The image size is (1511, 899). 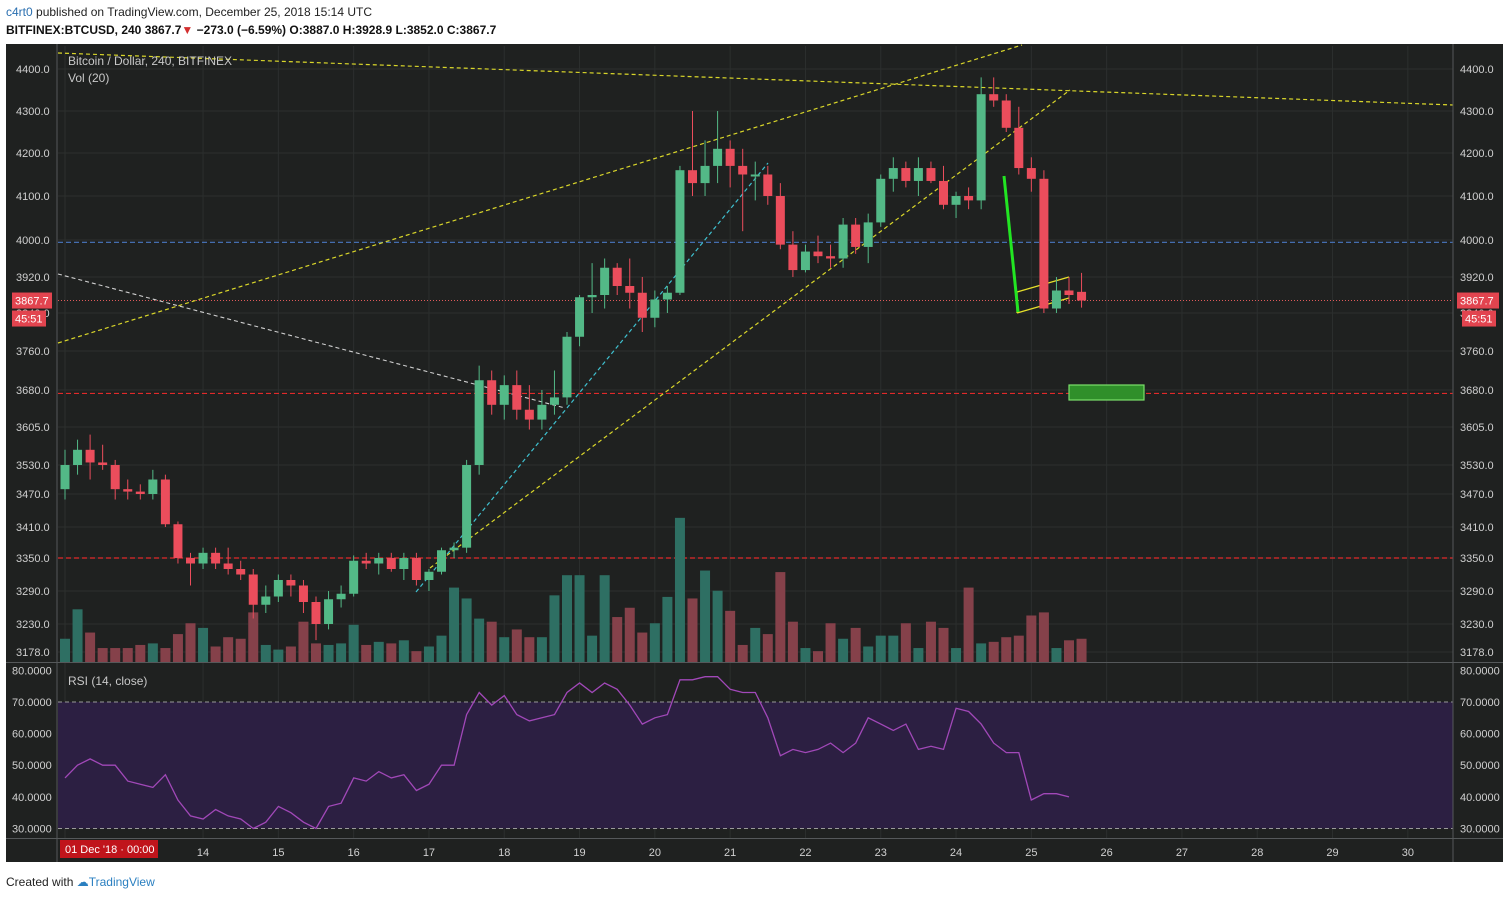 I want to click on flagpole-arrow, so click(x=1011, y=244).